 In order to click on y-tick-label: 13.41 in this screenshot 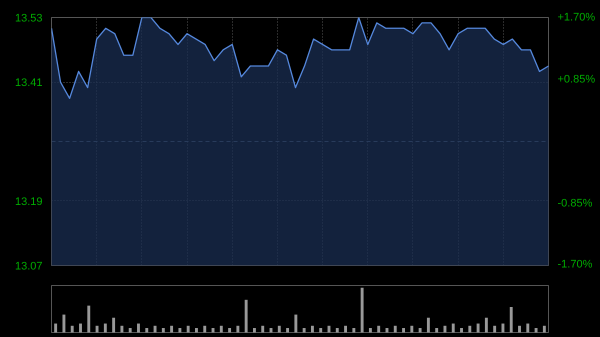, I will do `click(28, 83)`.